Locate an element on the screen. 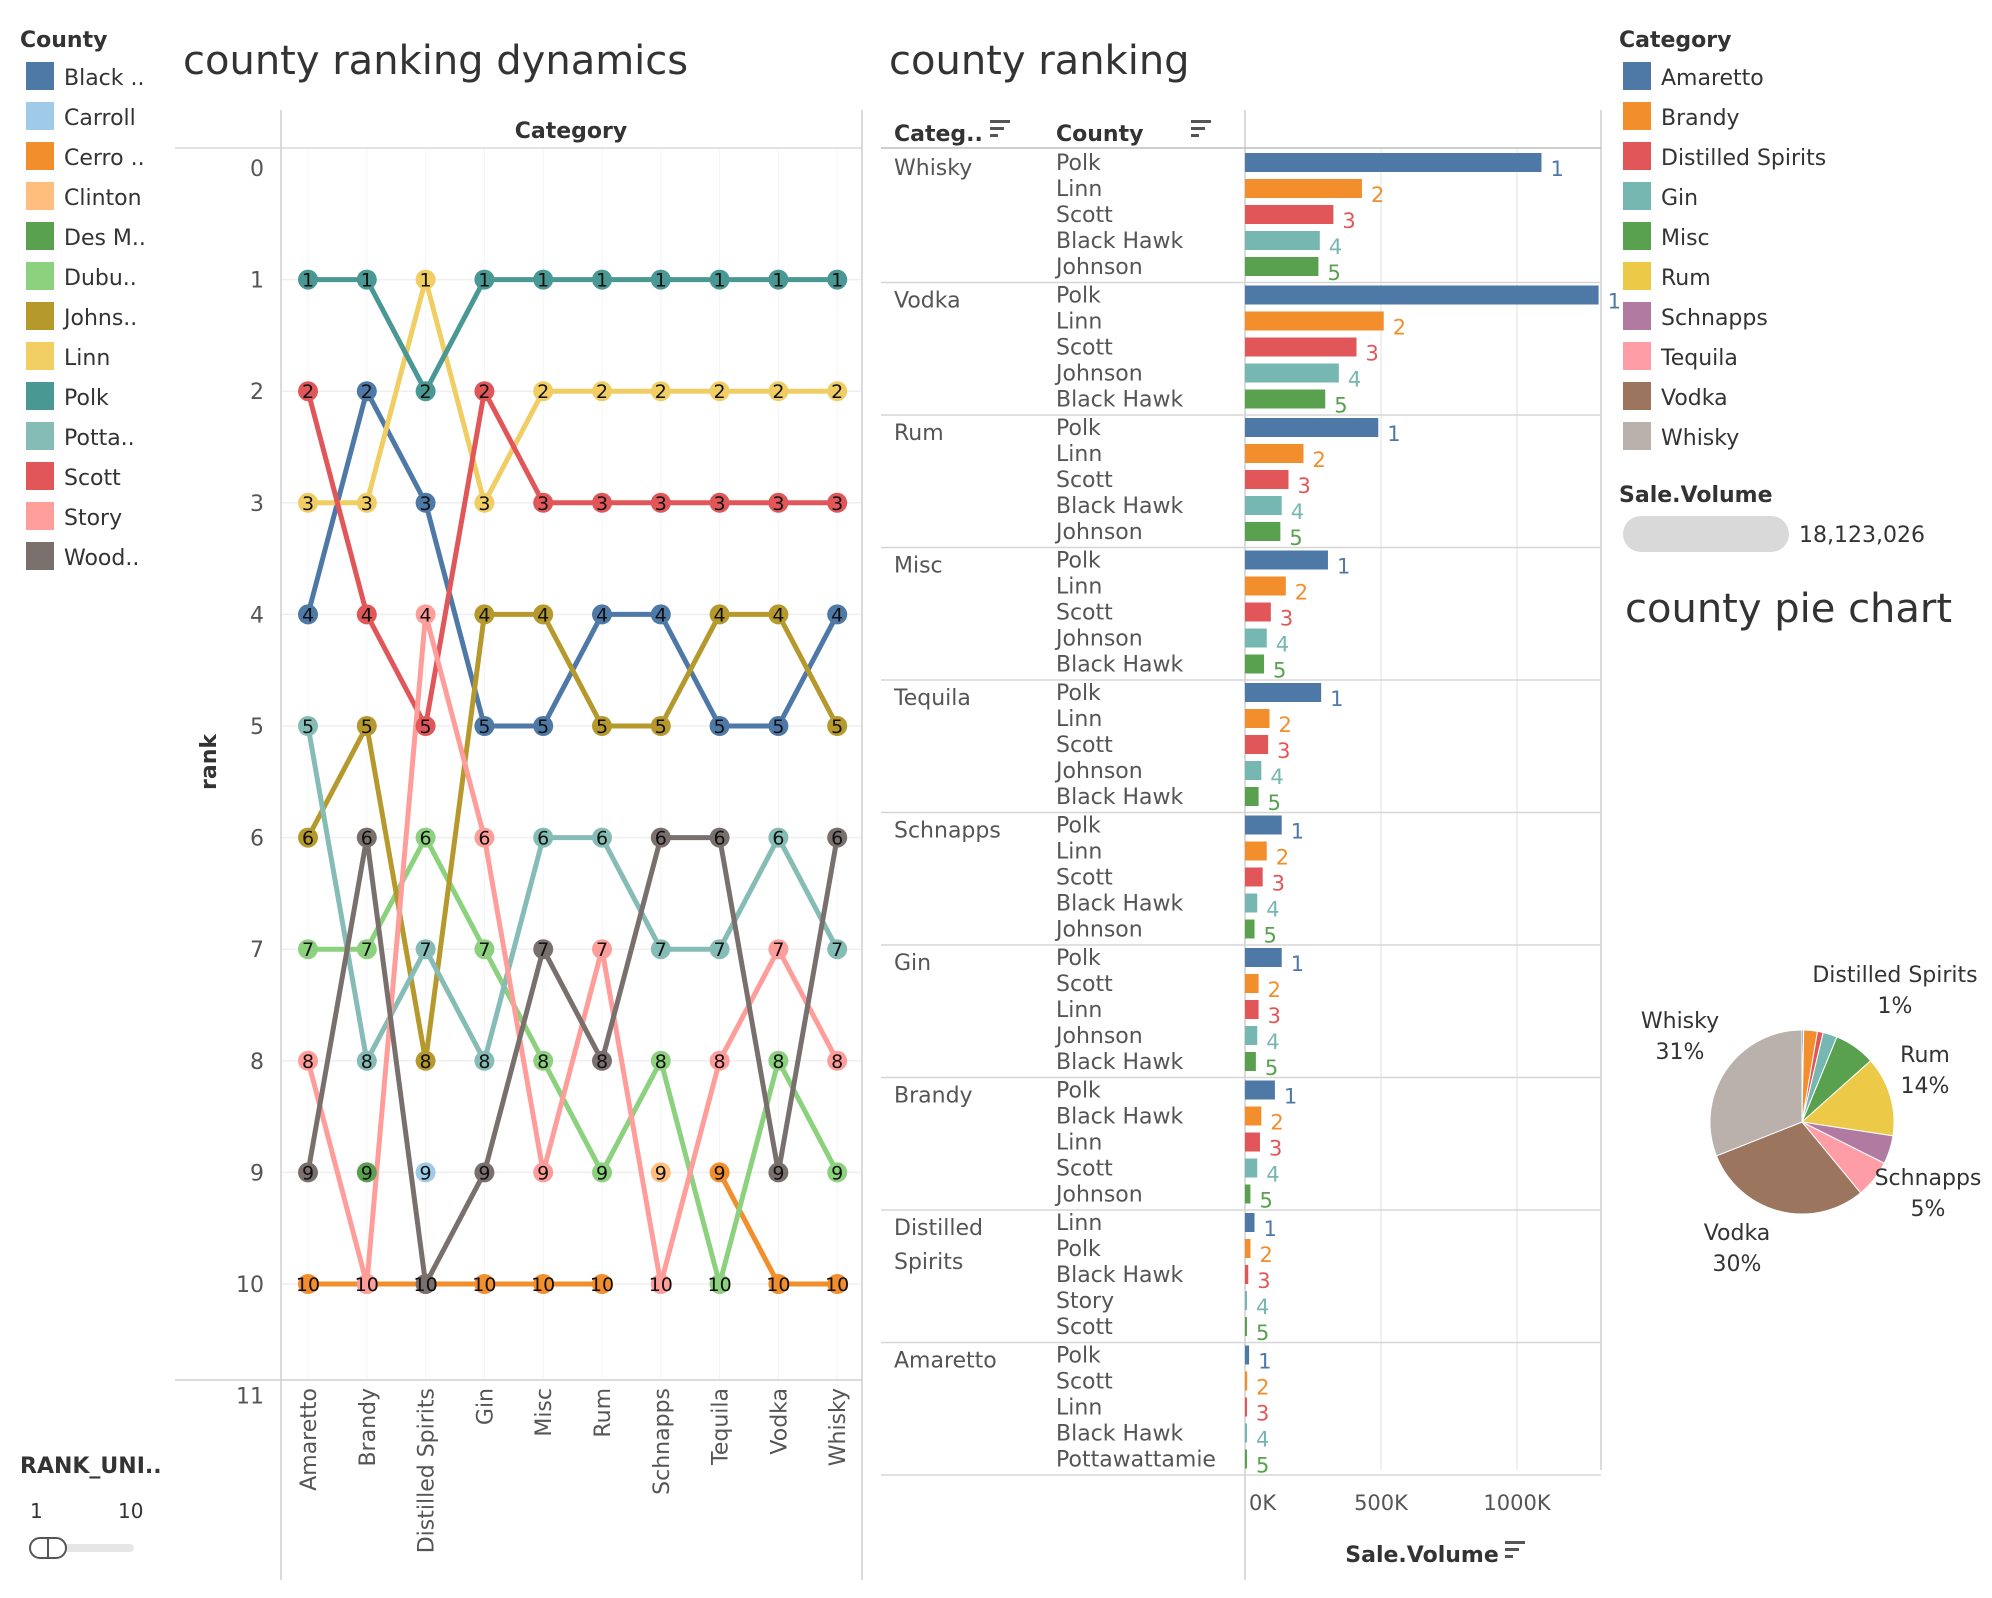  county-legend-label: Johns.. is located at coordinates (99, 318).